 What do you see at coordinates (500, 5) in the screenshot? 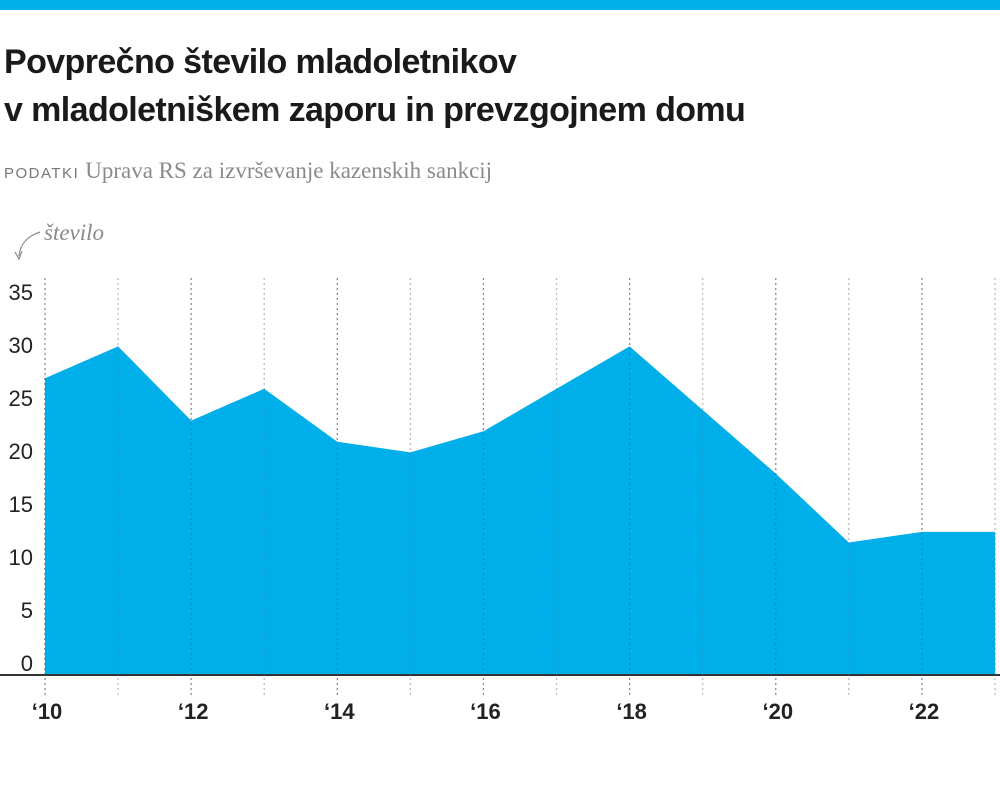
I see `top-accent-bar` at bounding box center [500, 5].